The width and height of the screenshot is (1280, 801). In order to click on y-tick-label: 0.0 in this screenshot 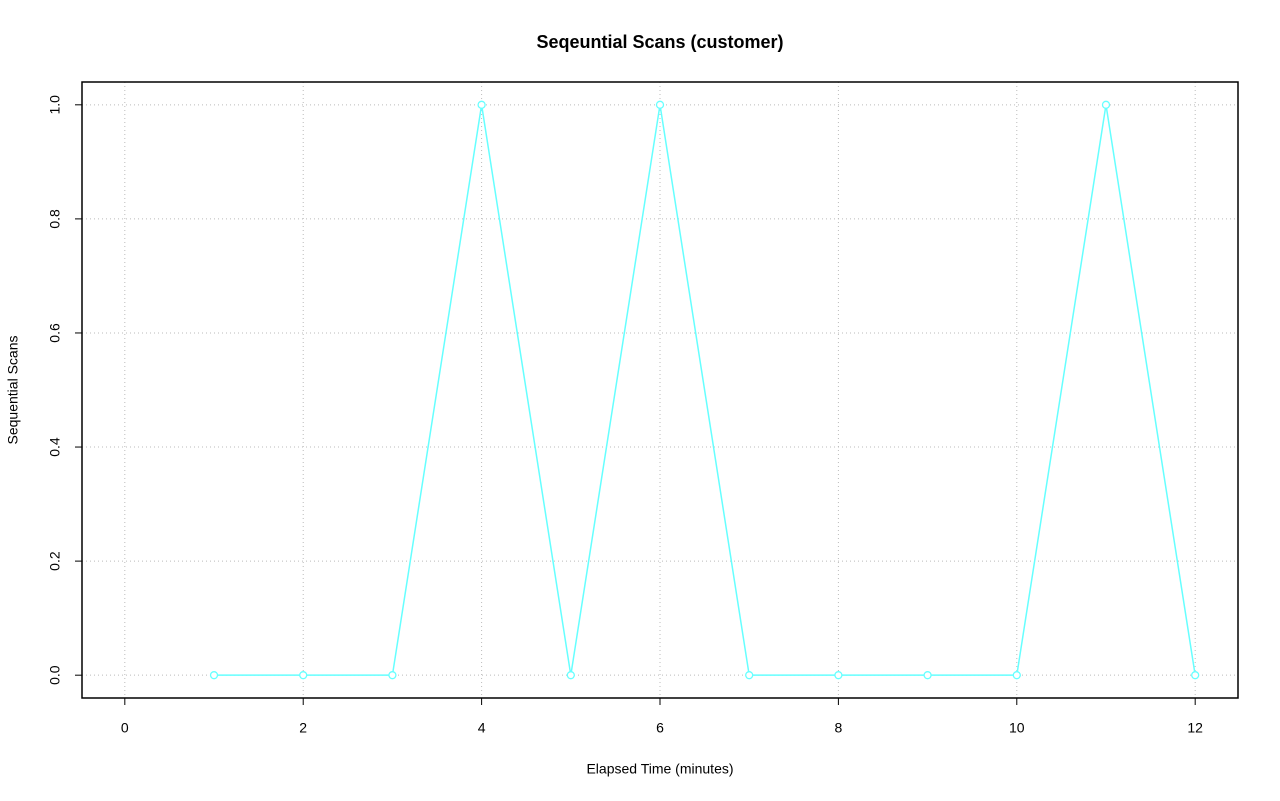, I will do `click(55, 675)`.